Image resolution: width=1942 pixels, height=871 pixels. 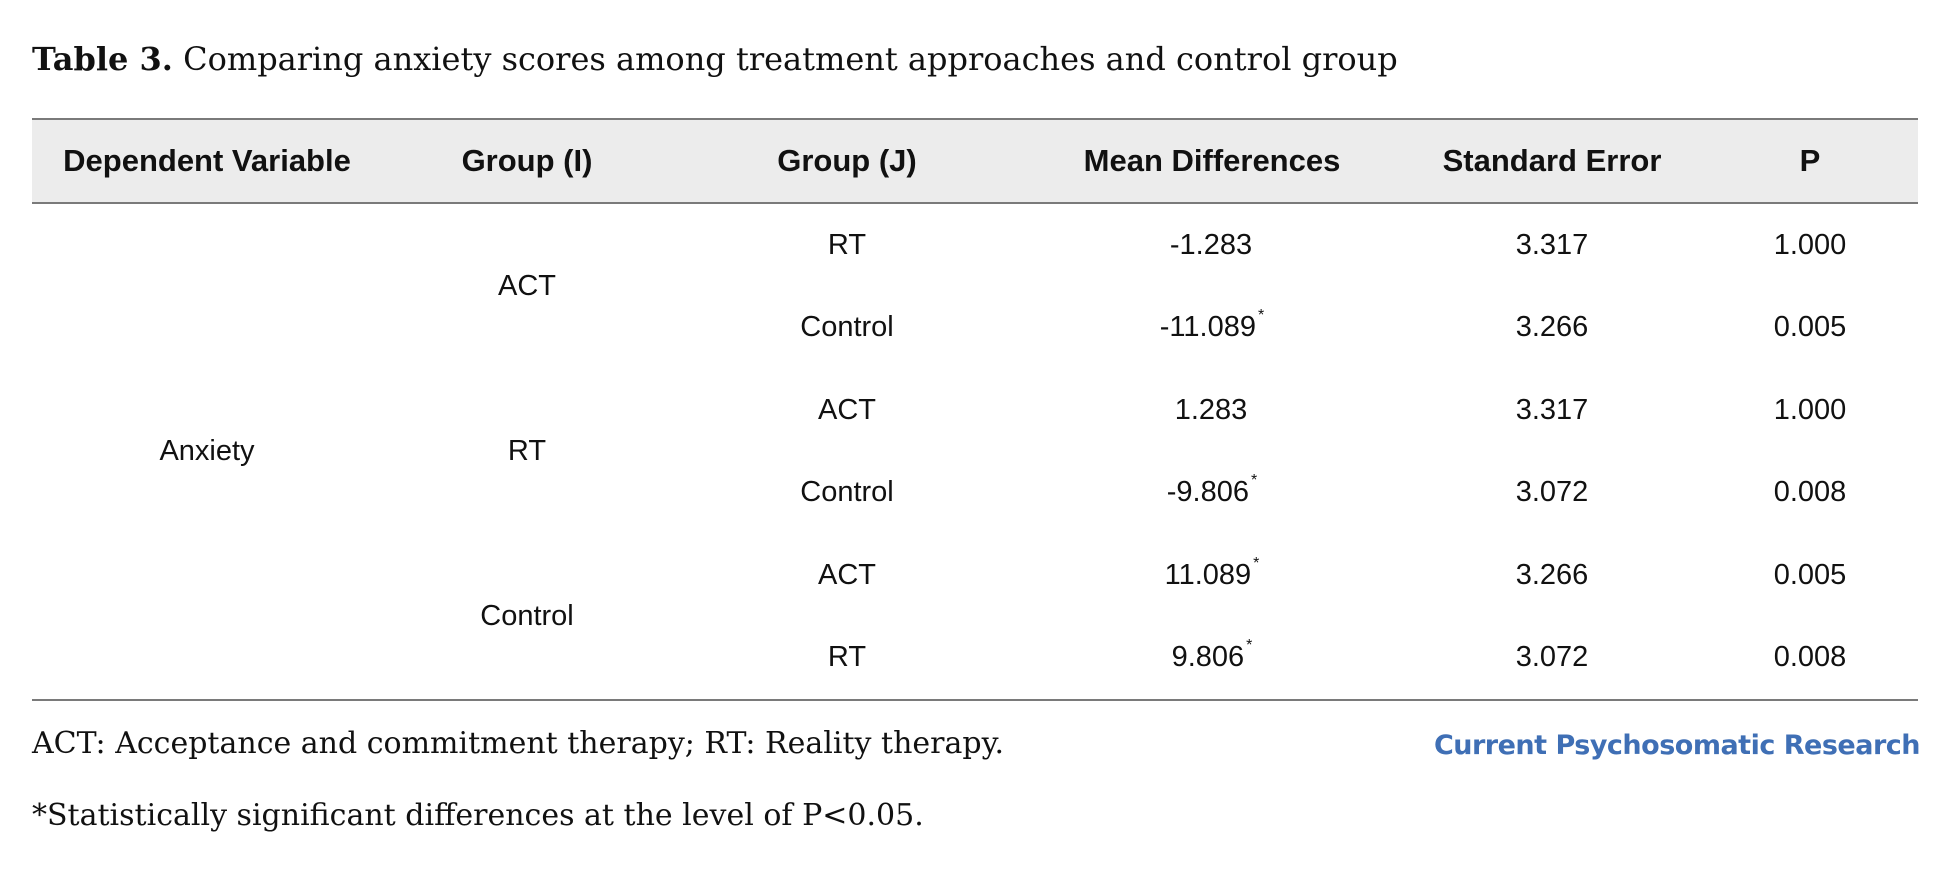 I want to click on table-caption-label: Table 3., so click(x=102, y=59).